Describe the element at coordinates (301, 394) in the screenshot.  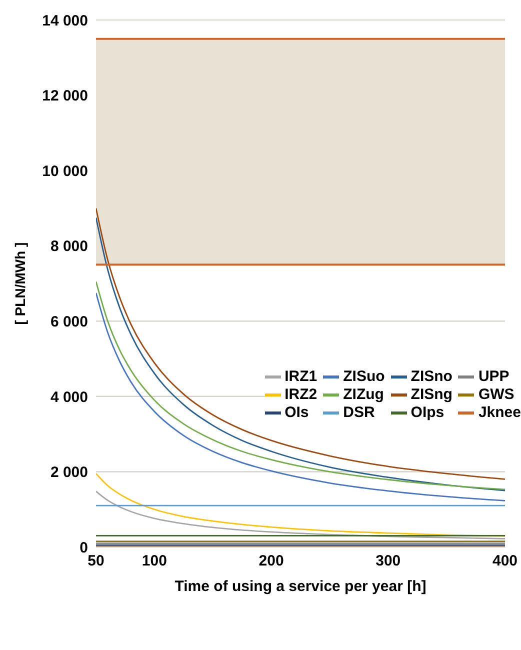
I see `legend-label: IRZ2` at that location.